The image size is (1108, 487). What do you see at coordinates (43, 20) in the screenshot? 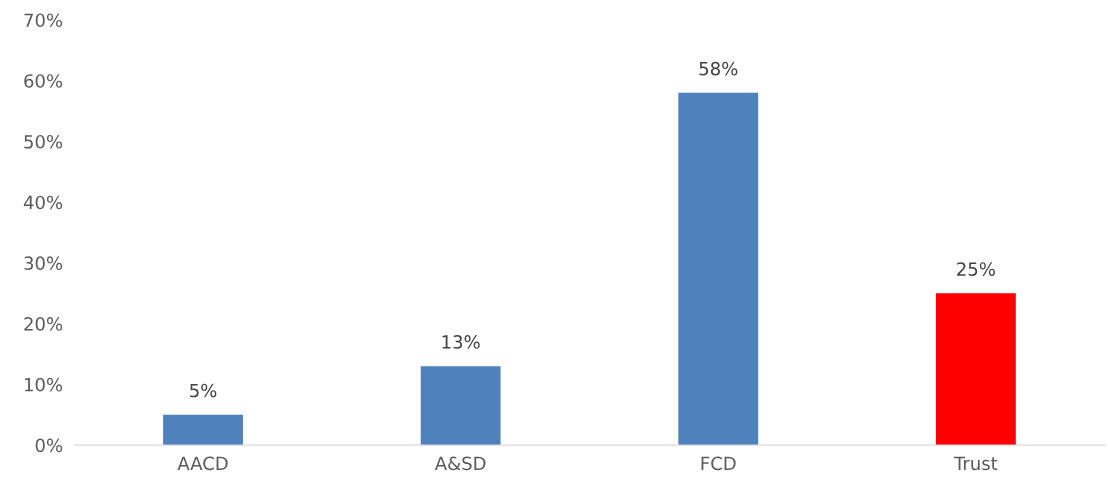
I see `y-tick-label: 70%` at bounding box center [43, 20].